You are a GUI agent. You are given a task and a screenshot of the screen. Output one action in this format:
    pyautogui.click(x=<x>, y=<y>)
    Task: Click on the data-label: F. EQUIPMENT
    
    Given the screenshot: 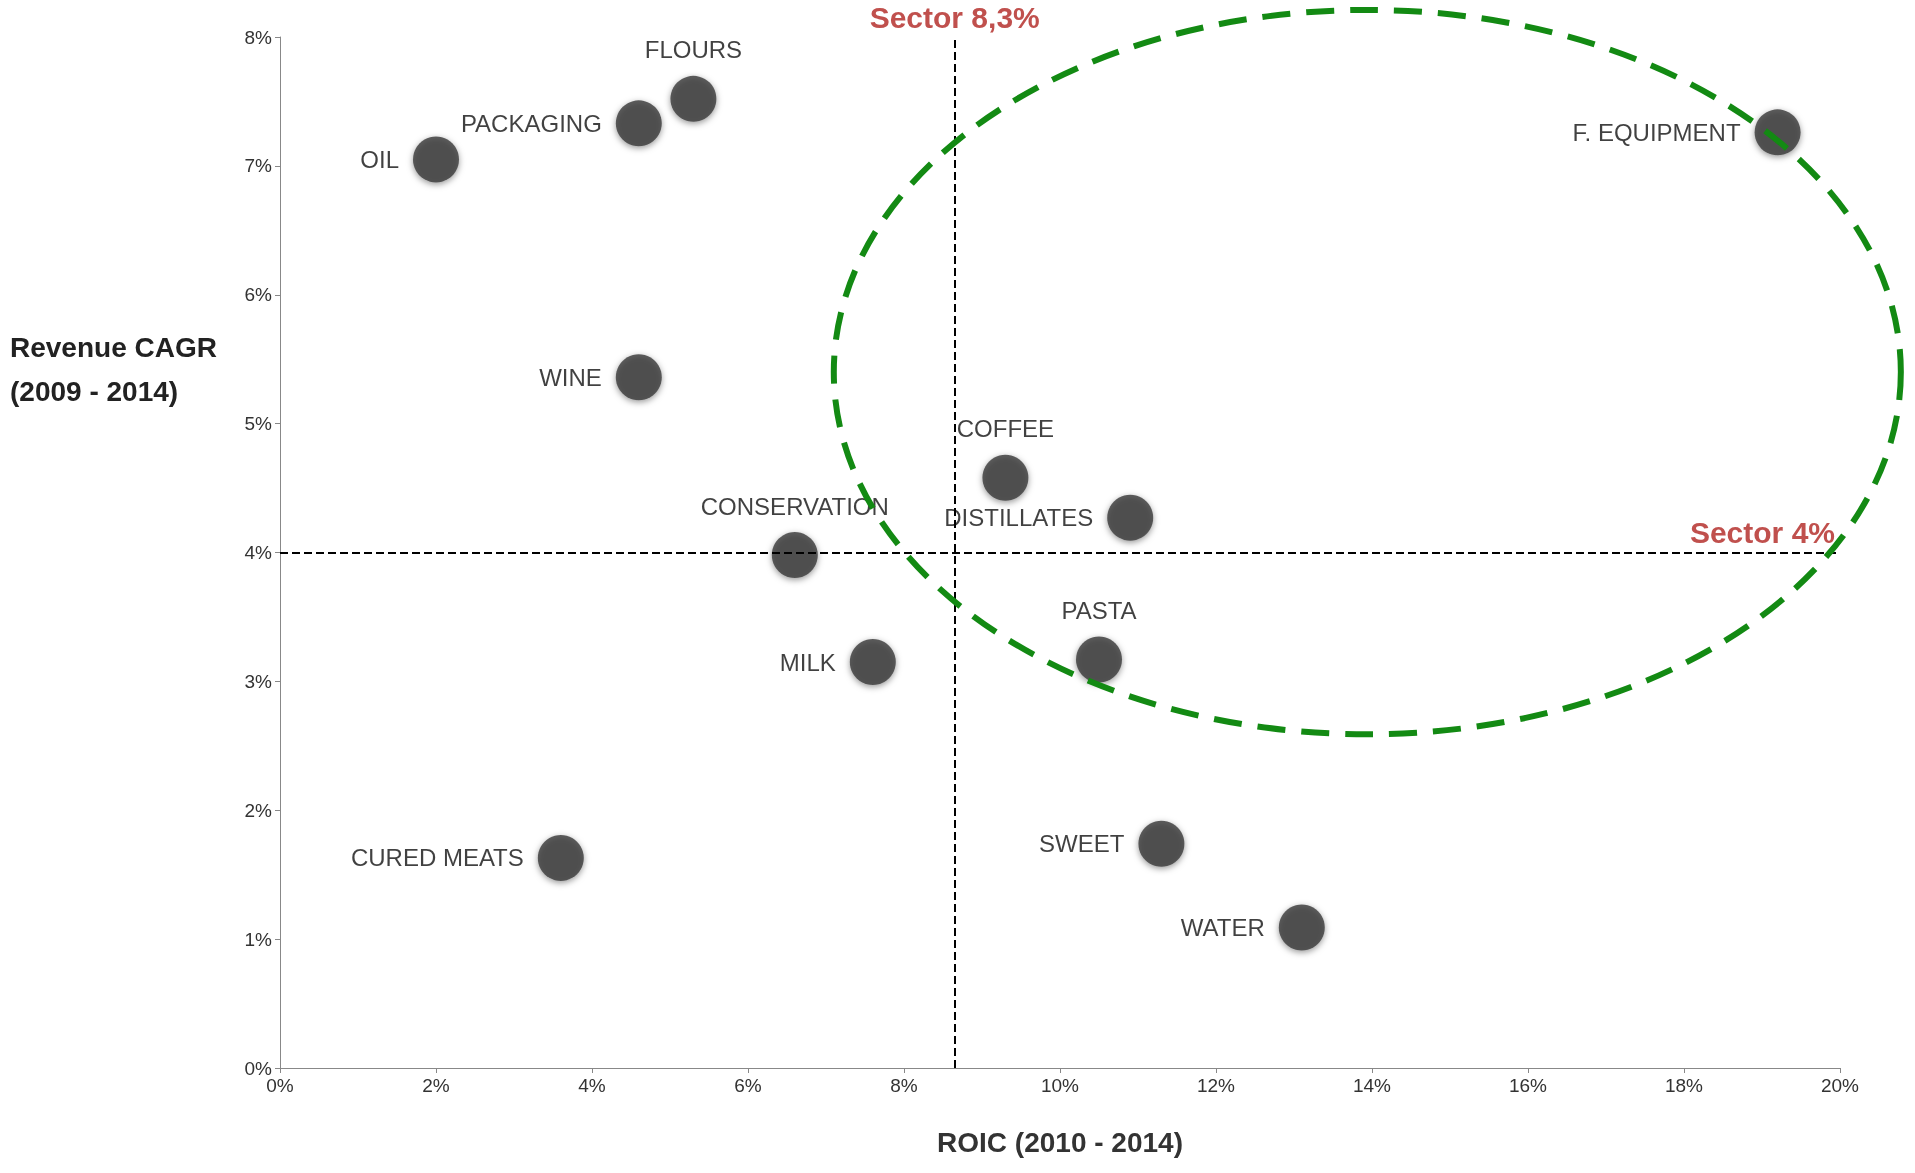 What is the action you would take?
    pyautogui.click(x=1656, y=132)
    